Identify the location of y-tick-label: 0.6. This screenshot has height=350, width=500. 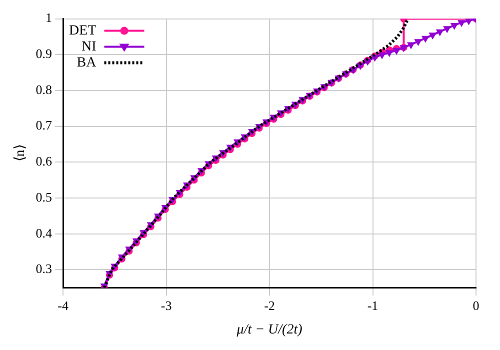
(44, 161).